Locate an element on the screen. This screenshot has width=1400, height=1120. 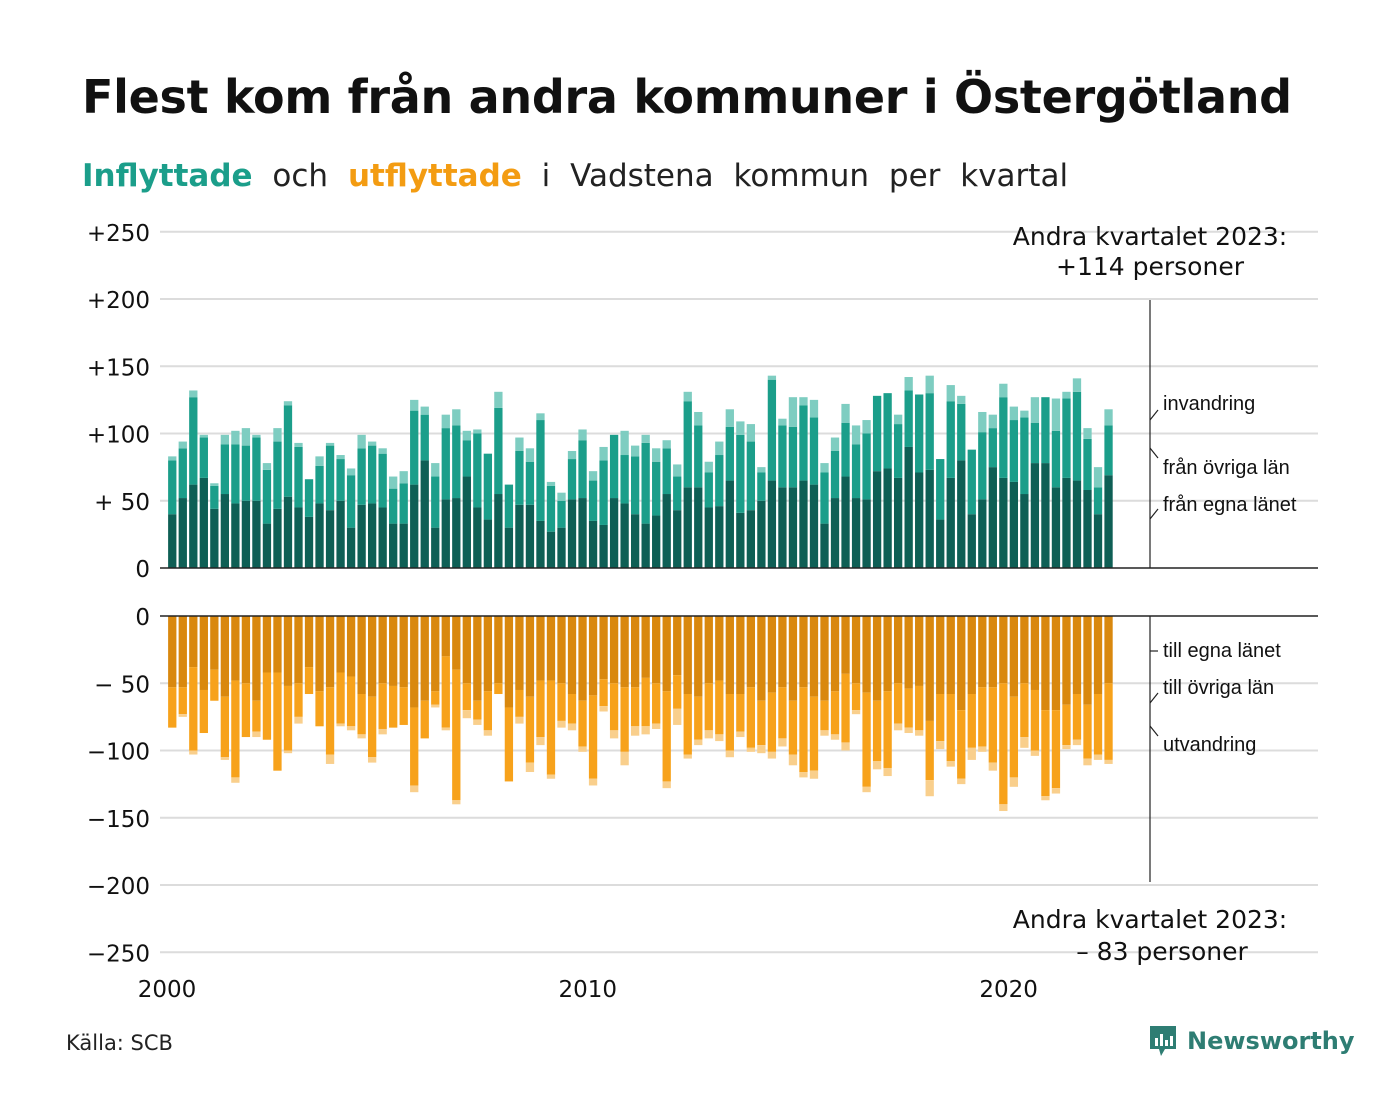
y-tick-label-bottom: −150 is located at coordinates (118, 820).